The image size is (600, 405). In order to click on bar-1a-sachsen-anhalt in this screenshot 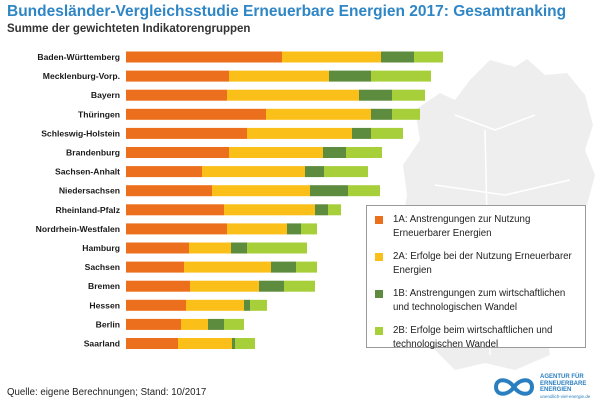, I will do `click(164, 172)`.